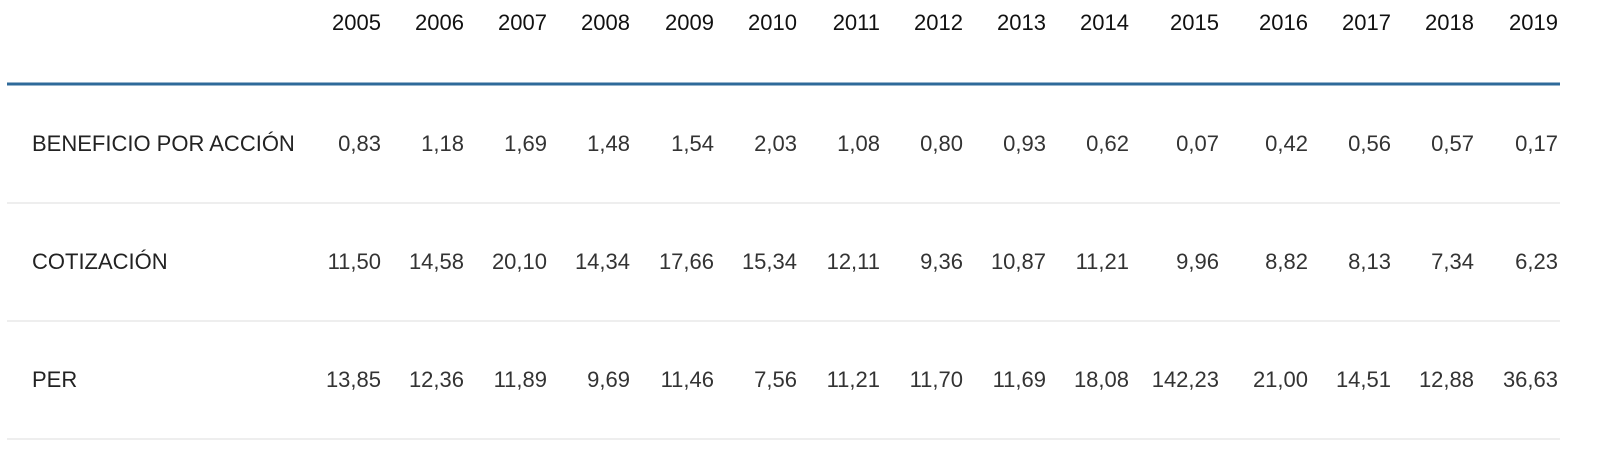 This screenshot has width=1623, height=463. What do you see at coordinates (775, 379) in the screenshot?
I see `cell-value: 7,56` at bounding box center [775, 379].